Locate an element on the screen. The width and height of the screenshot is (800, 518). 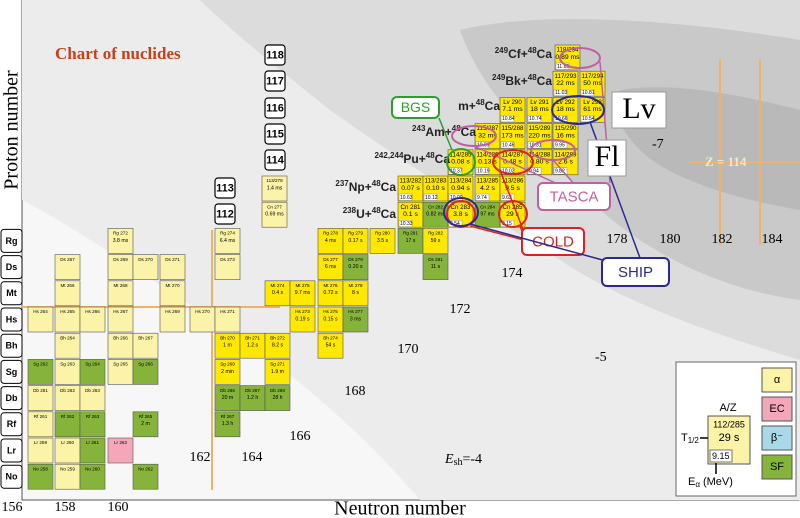
nuclide-label: Rg 278 is located at coordinates (330, 233).